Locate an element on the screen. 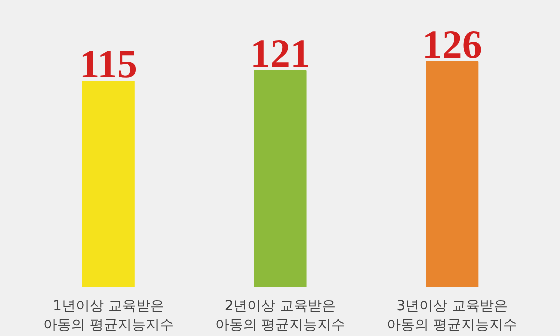 The image size is (560, 336). data-label: 126 is located at coordinates (452, 44).